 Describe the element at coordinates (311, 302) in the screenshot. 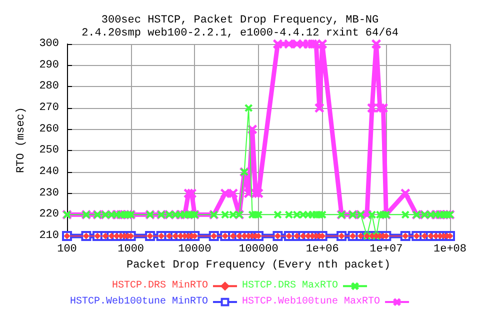

I see `legend-label: HSTCP.Web100tune MaxRTO` at that location.